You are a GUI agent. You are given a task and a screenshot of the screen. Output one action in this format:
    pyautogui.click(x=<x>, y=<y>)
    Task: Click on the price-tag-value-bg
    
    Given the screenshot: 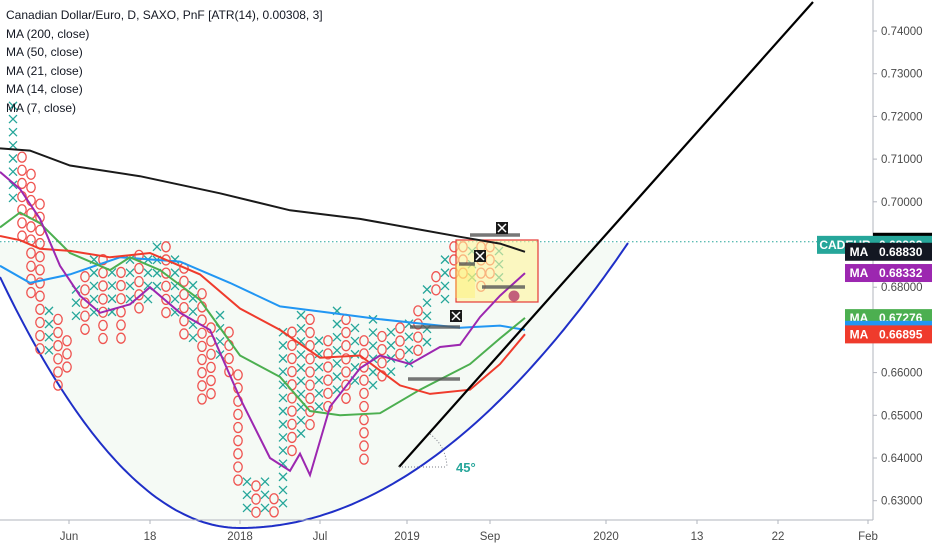 What is the action you would take?
    pyautogui.click(x=902, y=251)
    